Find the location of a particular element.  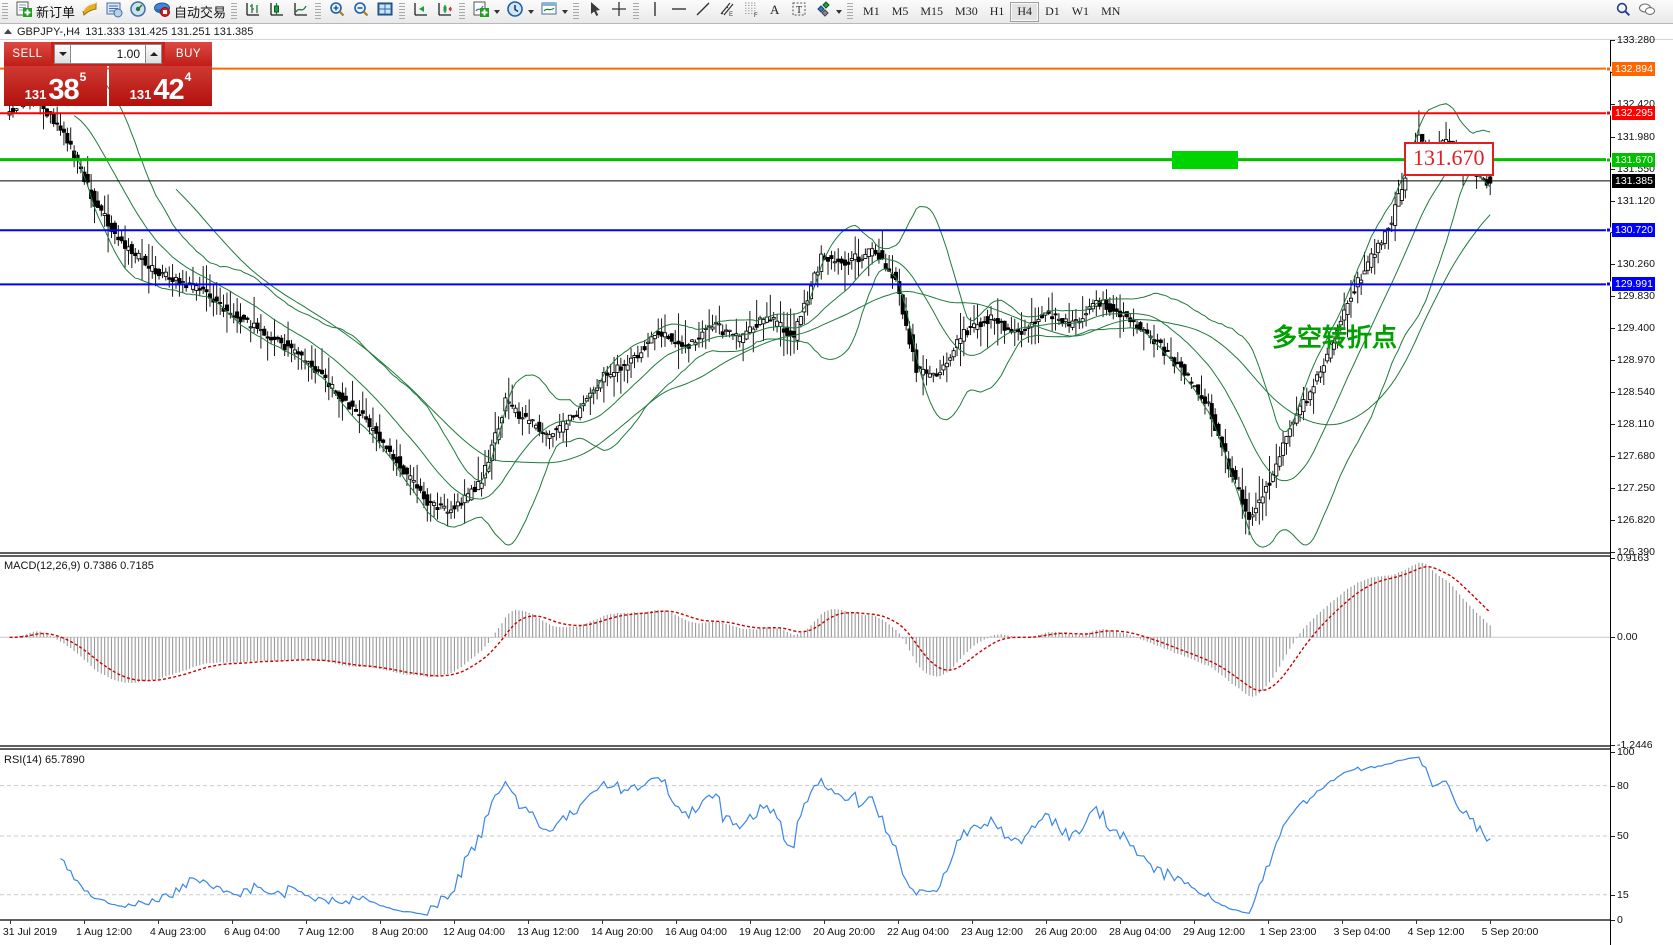

volume-stepper: 1.00 is located at coordinates (108, 54).